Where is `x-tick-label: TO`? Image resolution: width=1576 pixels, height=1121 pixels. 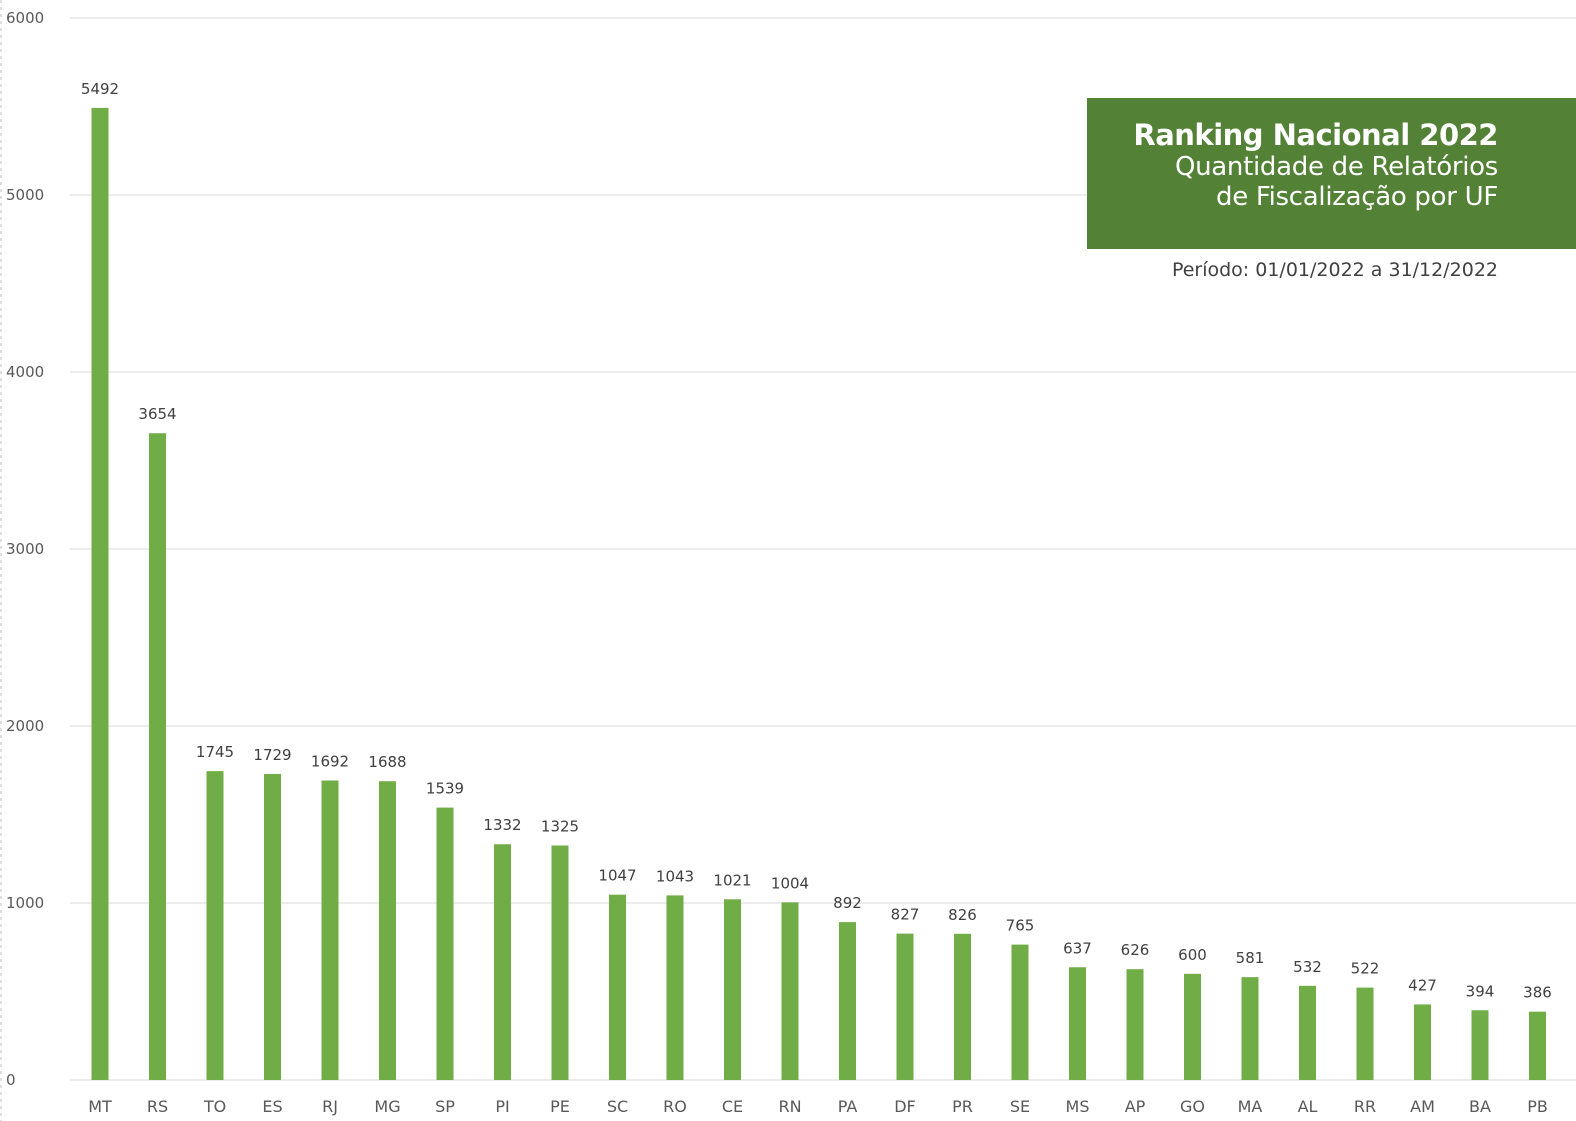 x-tick-label: TO is located at coordinates (214, 1106).